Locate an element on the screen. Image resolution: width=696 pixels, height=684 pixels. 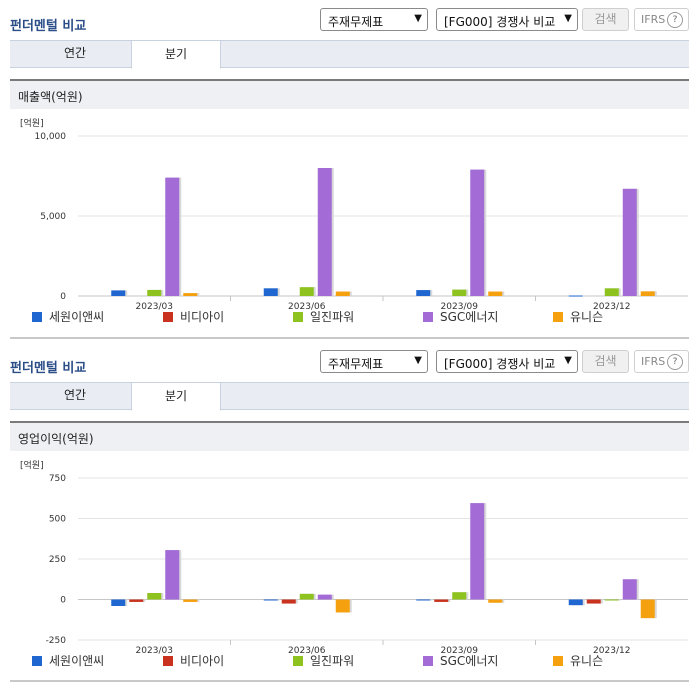
chart-subtitle: 매출액(억원) is located at coordinates (50, 97).